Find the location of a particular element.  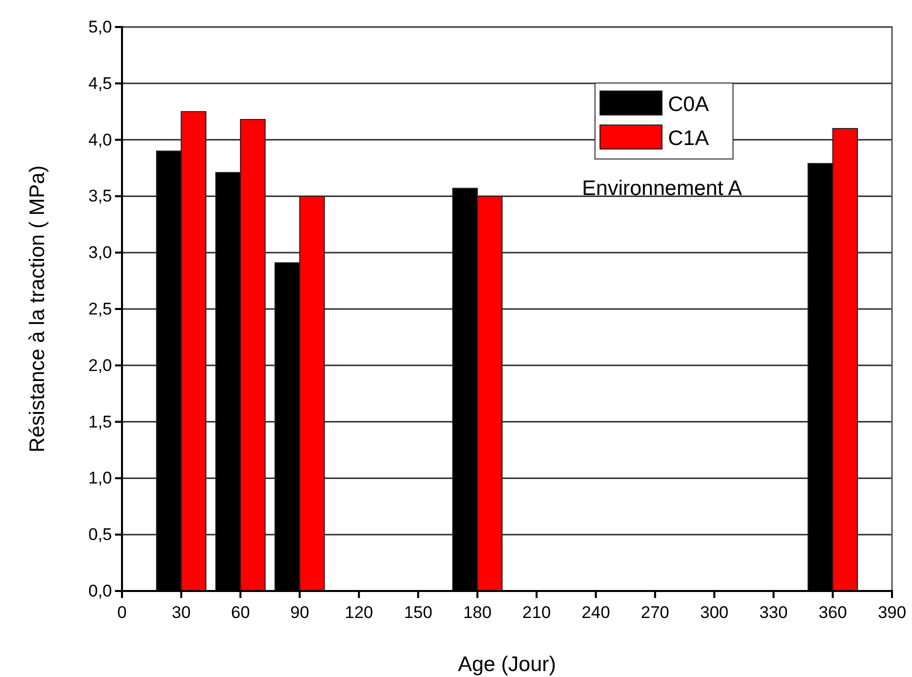

y-tick-label: 4,0 is located at coordinates (100, 140).